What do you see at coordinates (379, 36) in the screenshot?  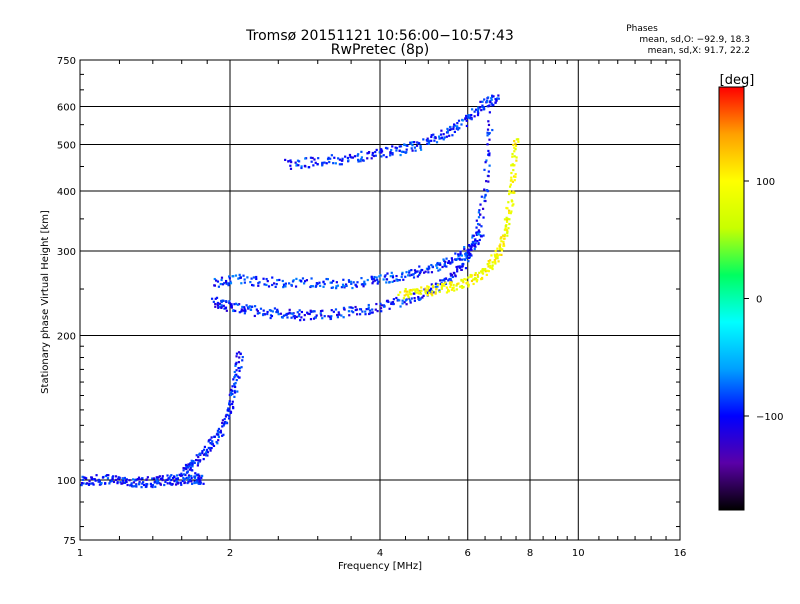 I see `chart-title: Tromsø 20151121 10:56:00−10:57:43` at bounding box center [379, 36].